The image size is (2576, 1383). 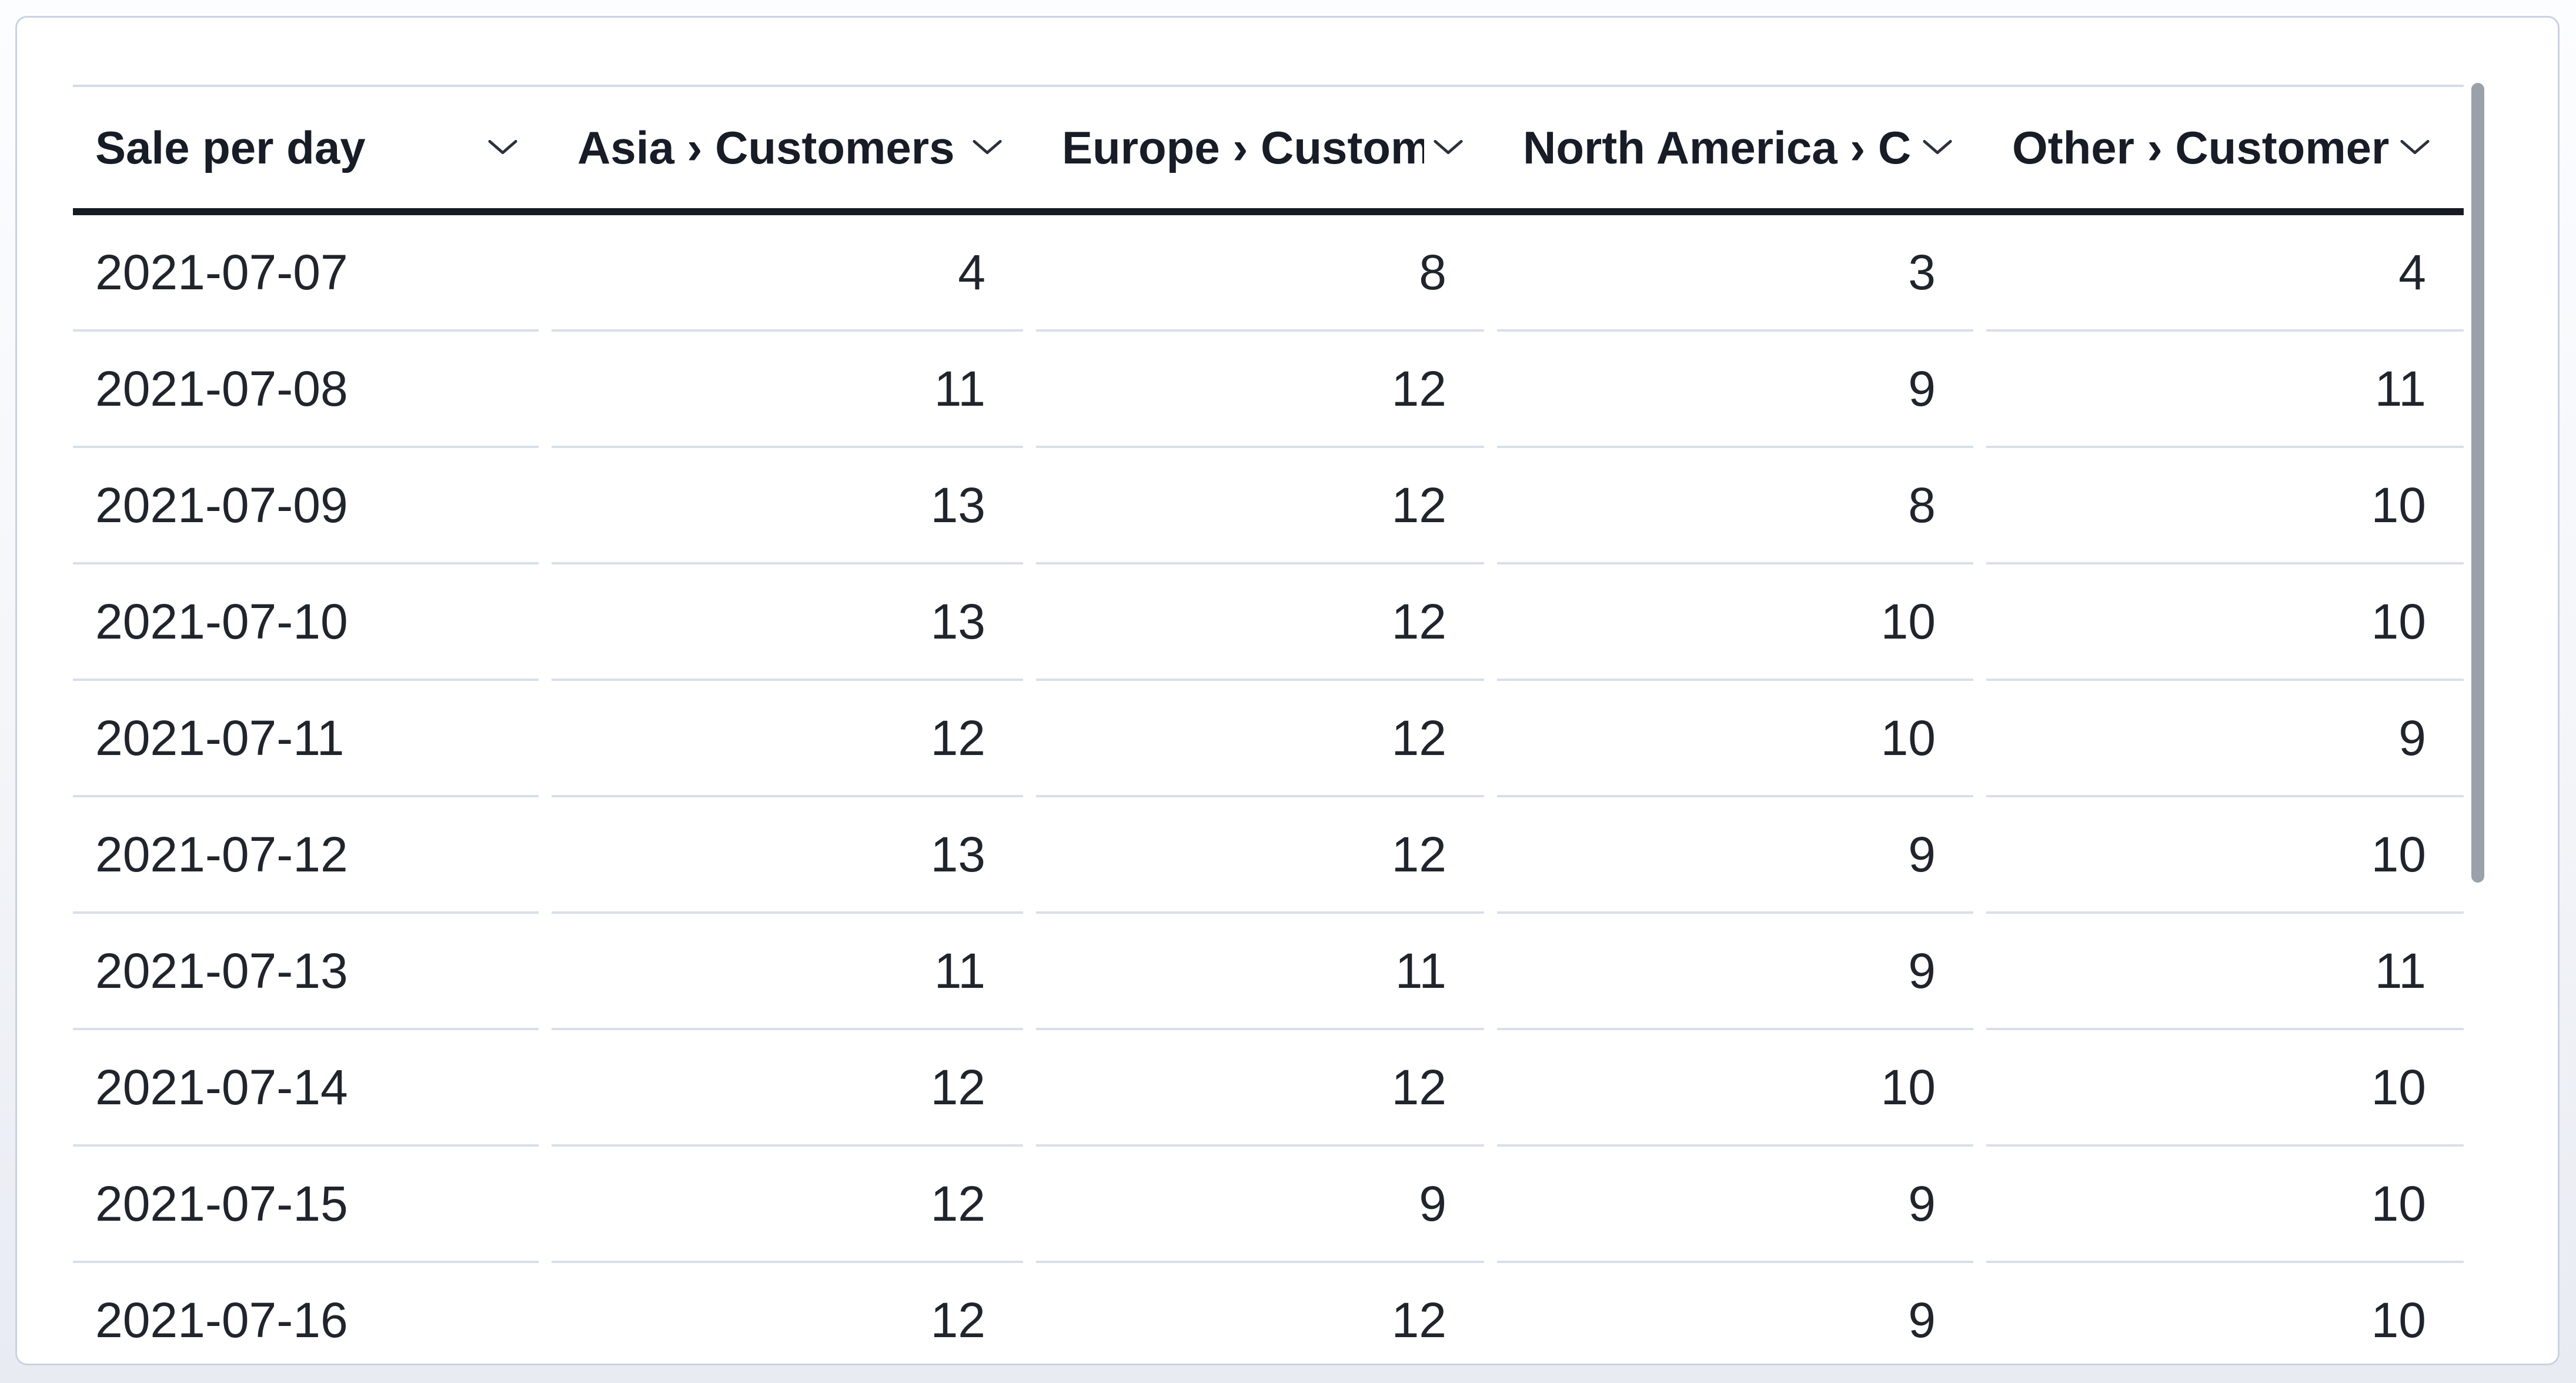 I want to click on table-row: 2021-07-16 12 12 9 10, so click(x=1268, y=1313).